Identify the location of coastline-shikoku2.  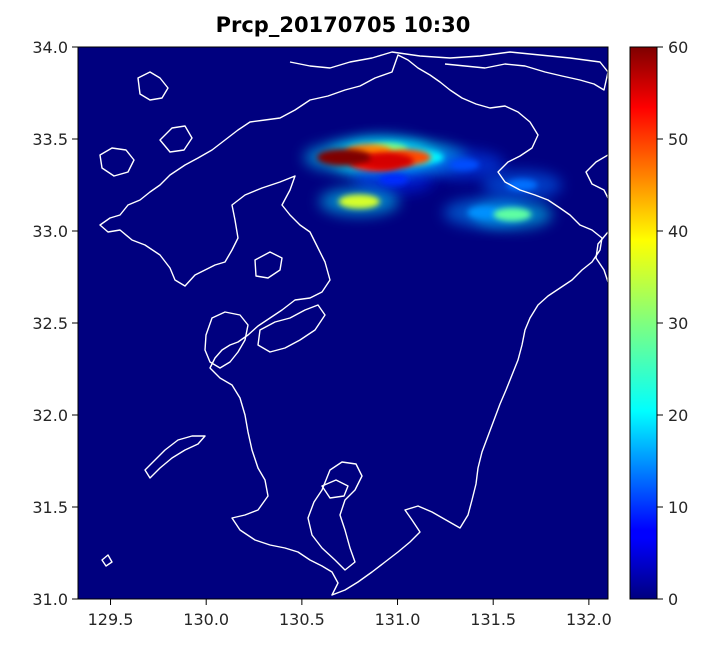
(601, 257).